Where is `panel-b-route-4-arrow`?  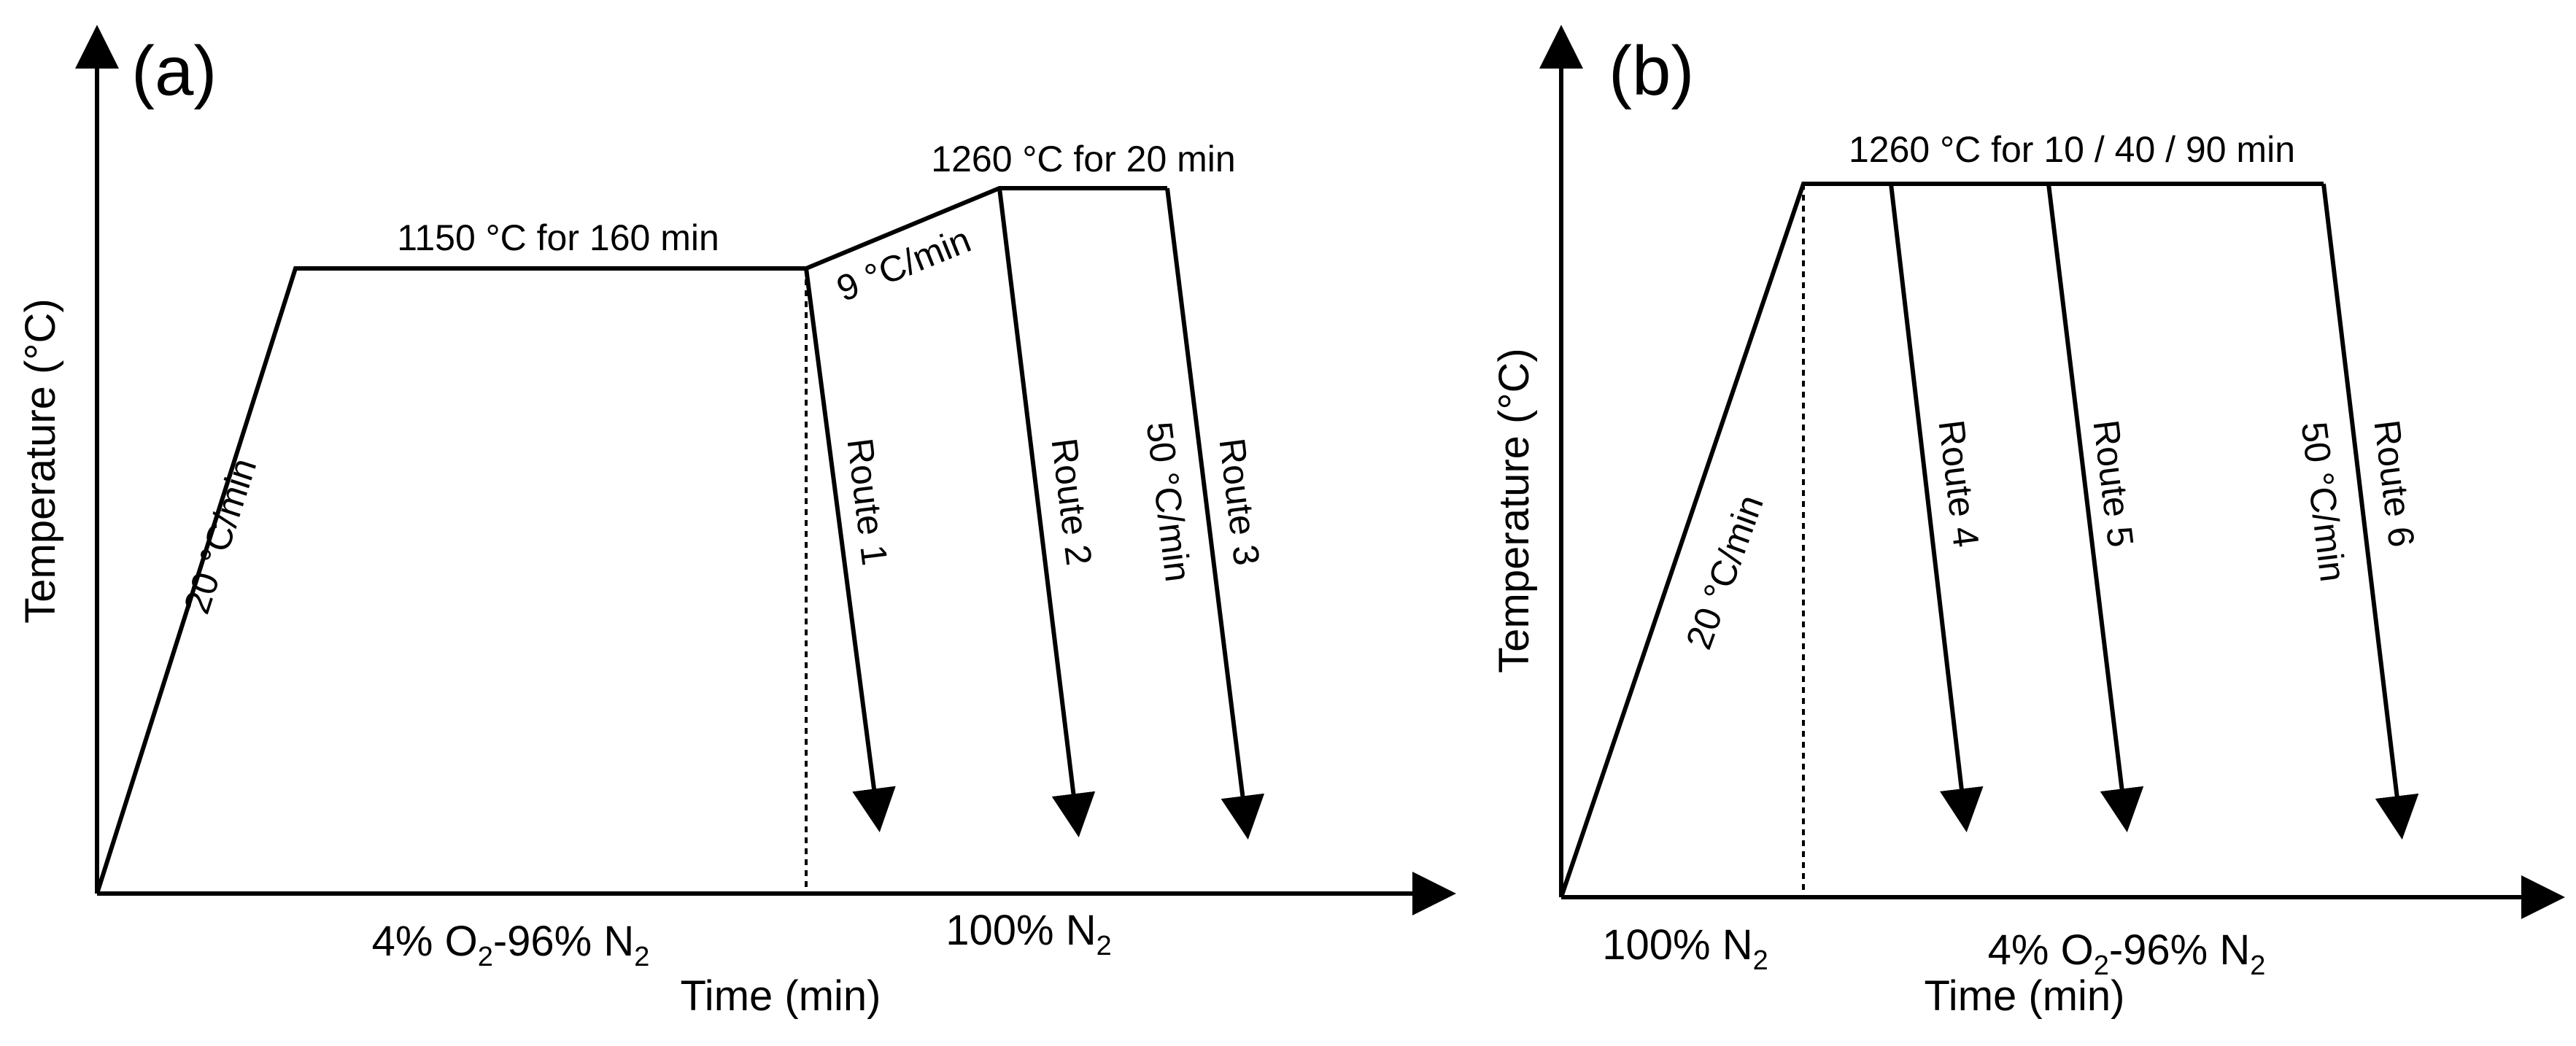
panel-b-route-4-arrow is located at coordinates (1936, 507).